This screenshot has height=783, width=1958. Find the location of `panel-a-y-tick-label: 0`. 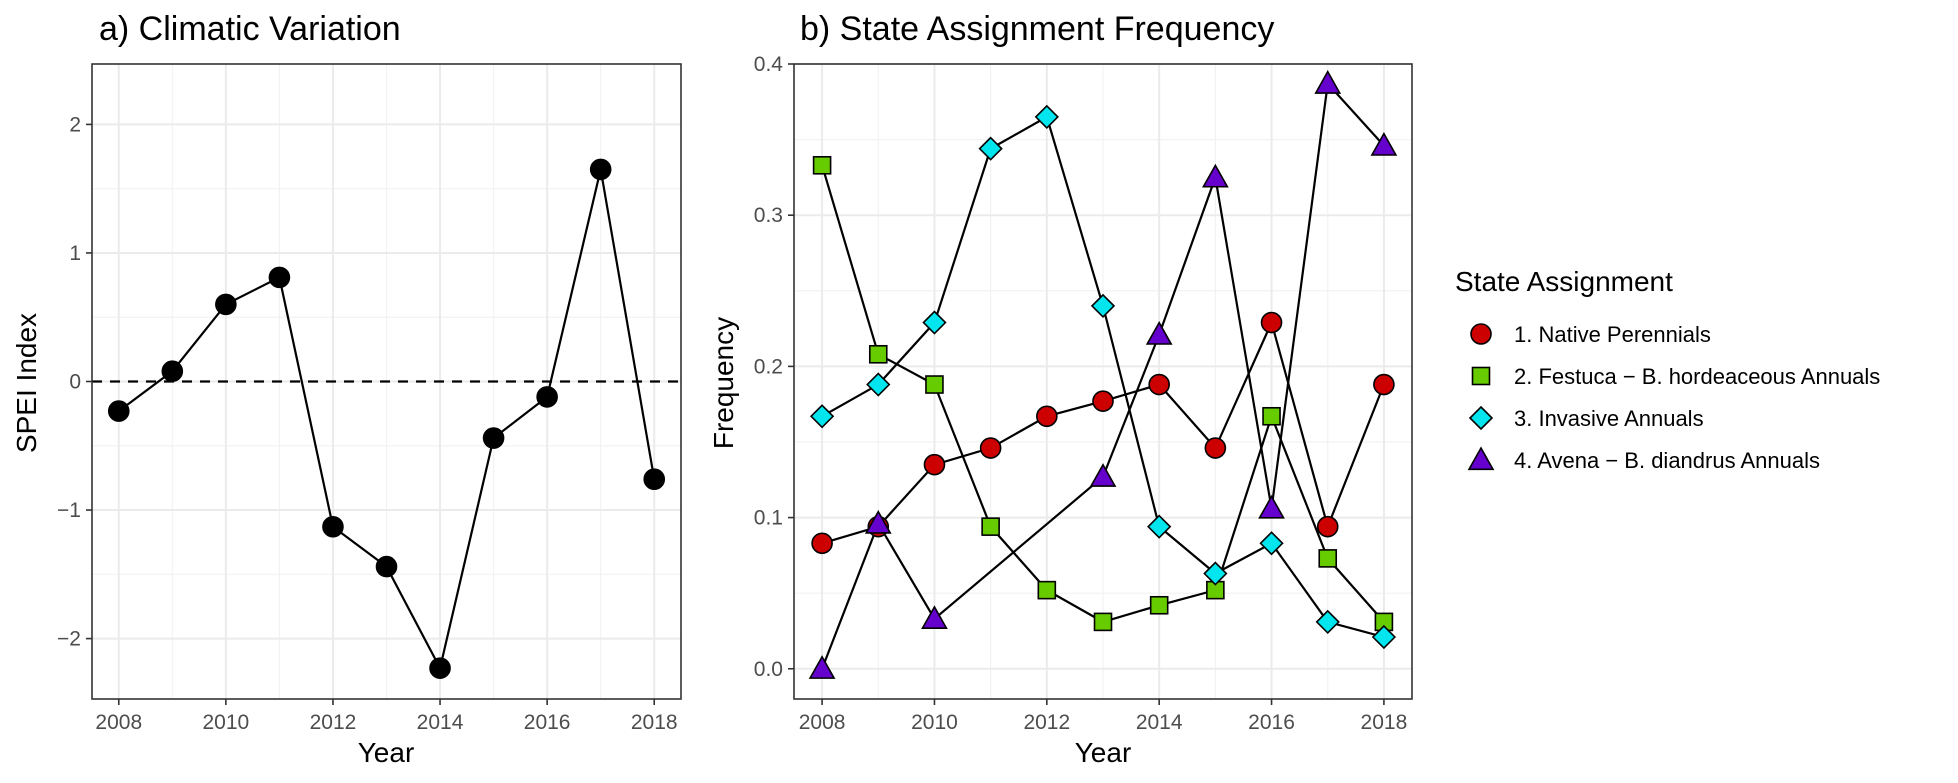

panel-a-y-tick-label: 0 is located at coordinates (75, 382).